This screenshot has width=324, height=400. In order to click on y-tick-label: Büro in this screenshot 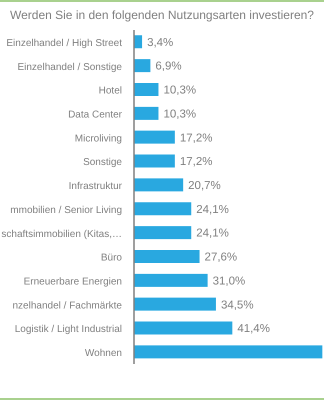, I will do `click(111, 258)`.